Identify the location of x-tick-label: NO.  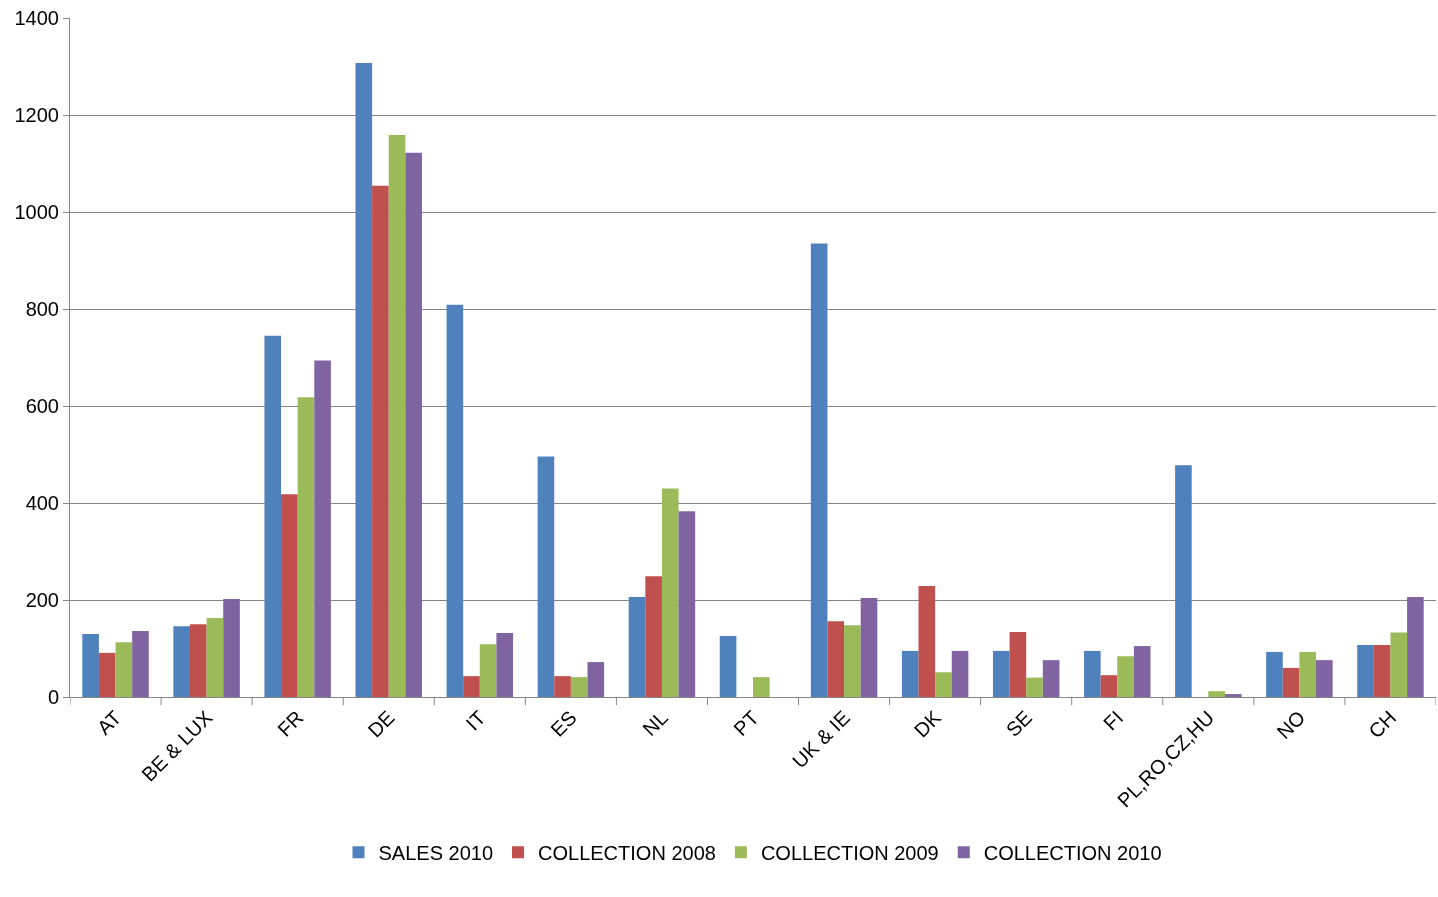
(1291, 725).